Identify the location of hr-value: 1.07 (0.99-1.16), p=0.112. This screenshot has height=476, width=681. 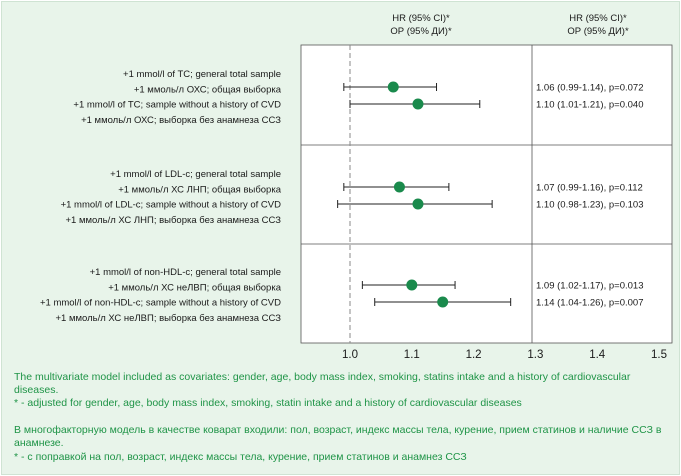
(589, 188).